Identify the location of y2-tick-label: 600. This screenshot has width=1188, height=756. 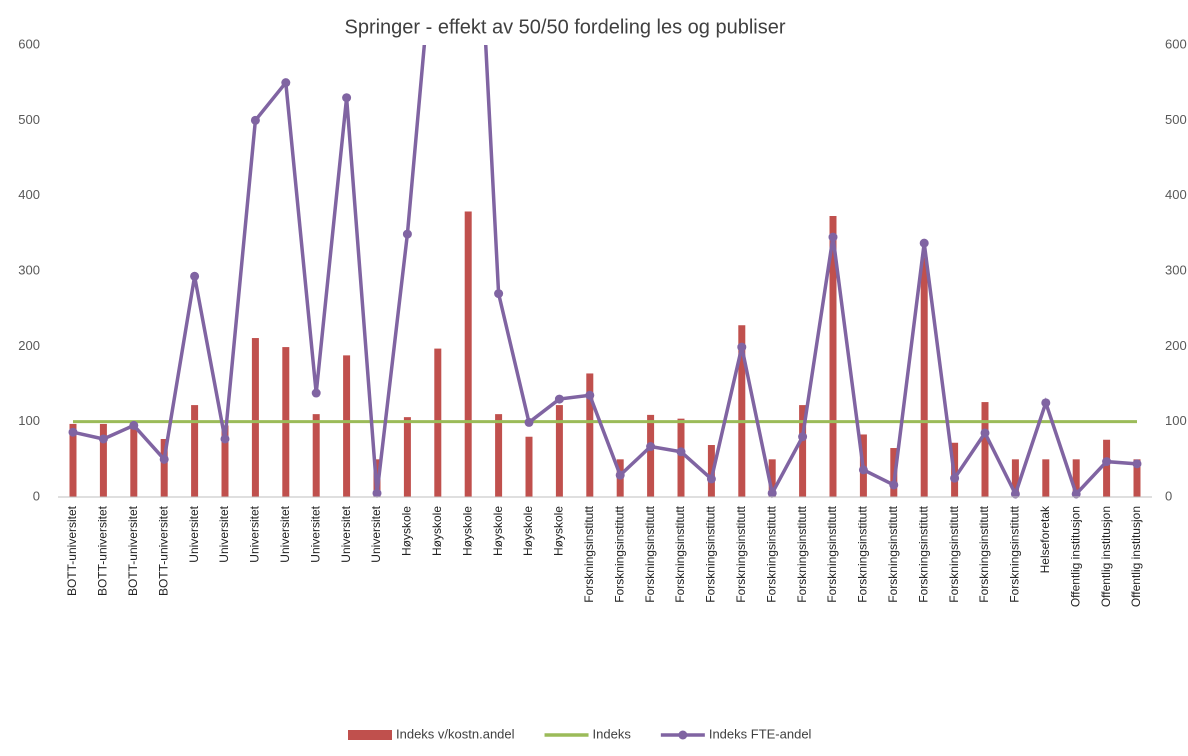
(1176, 43).